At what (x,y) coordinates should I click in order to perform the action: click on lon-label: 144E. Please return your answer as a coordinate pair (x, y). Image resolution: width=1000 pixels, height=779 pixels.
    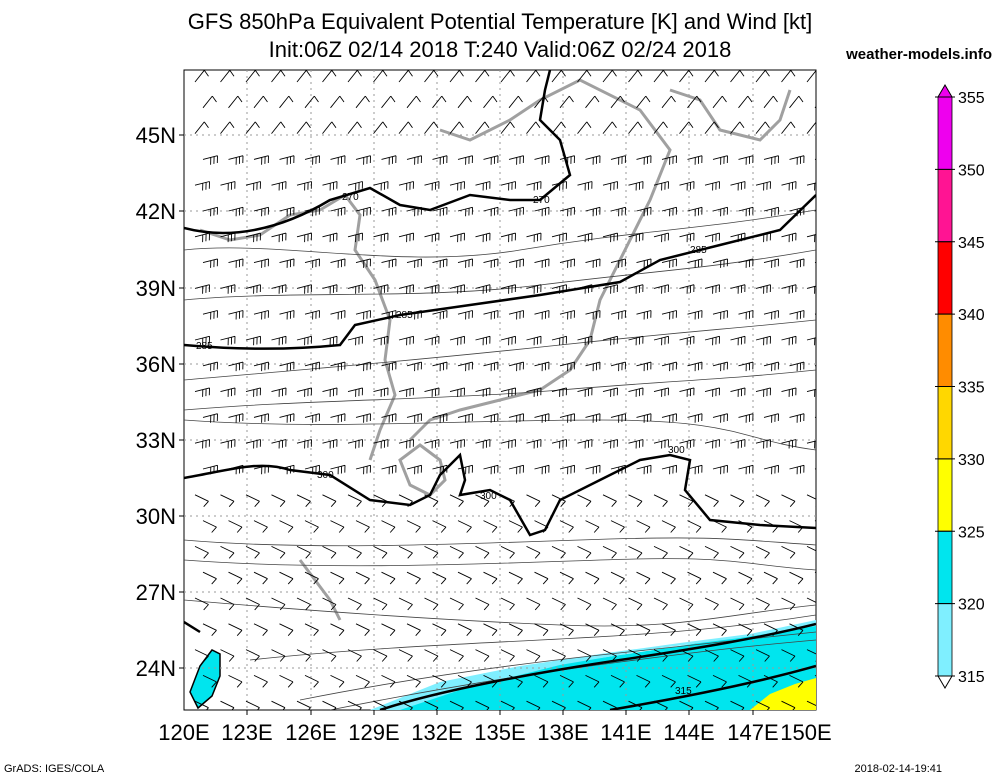
    Looking at the image, I should click on (688, 732).